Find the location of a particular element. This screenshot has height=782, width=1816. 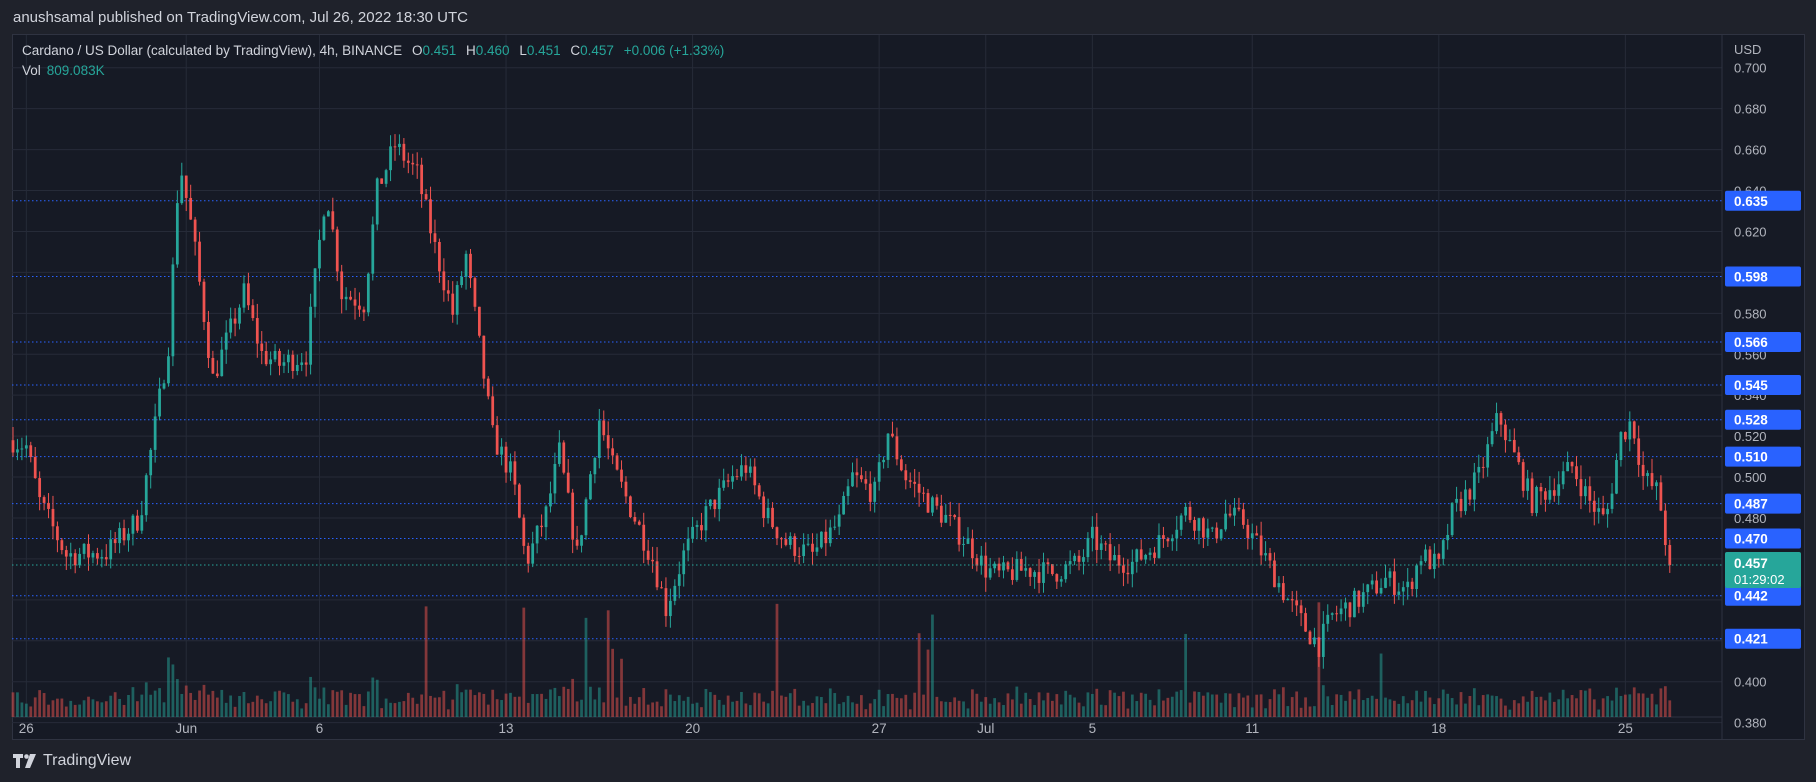

level-badge-label: 0.421 is located at coordinates (1751, 639).